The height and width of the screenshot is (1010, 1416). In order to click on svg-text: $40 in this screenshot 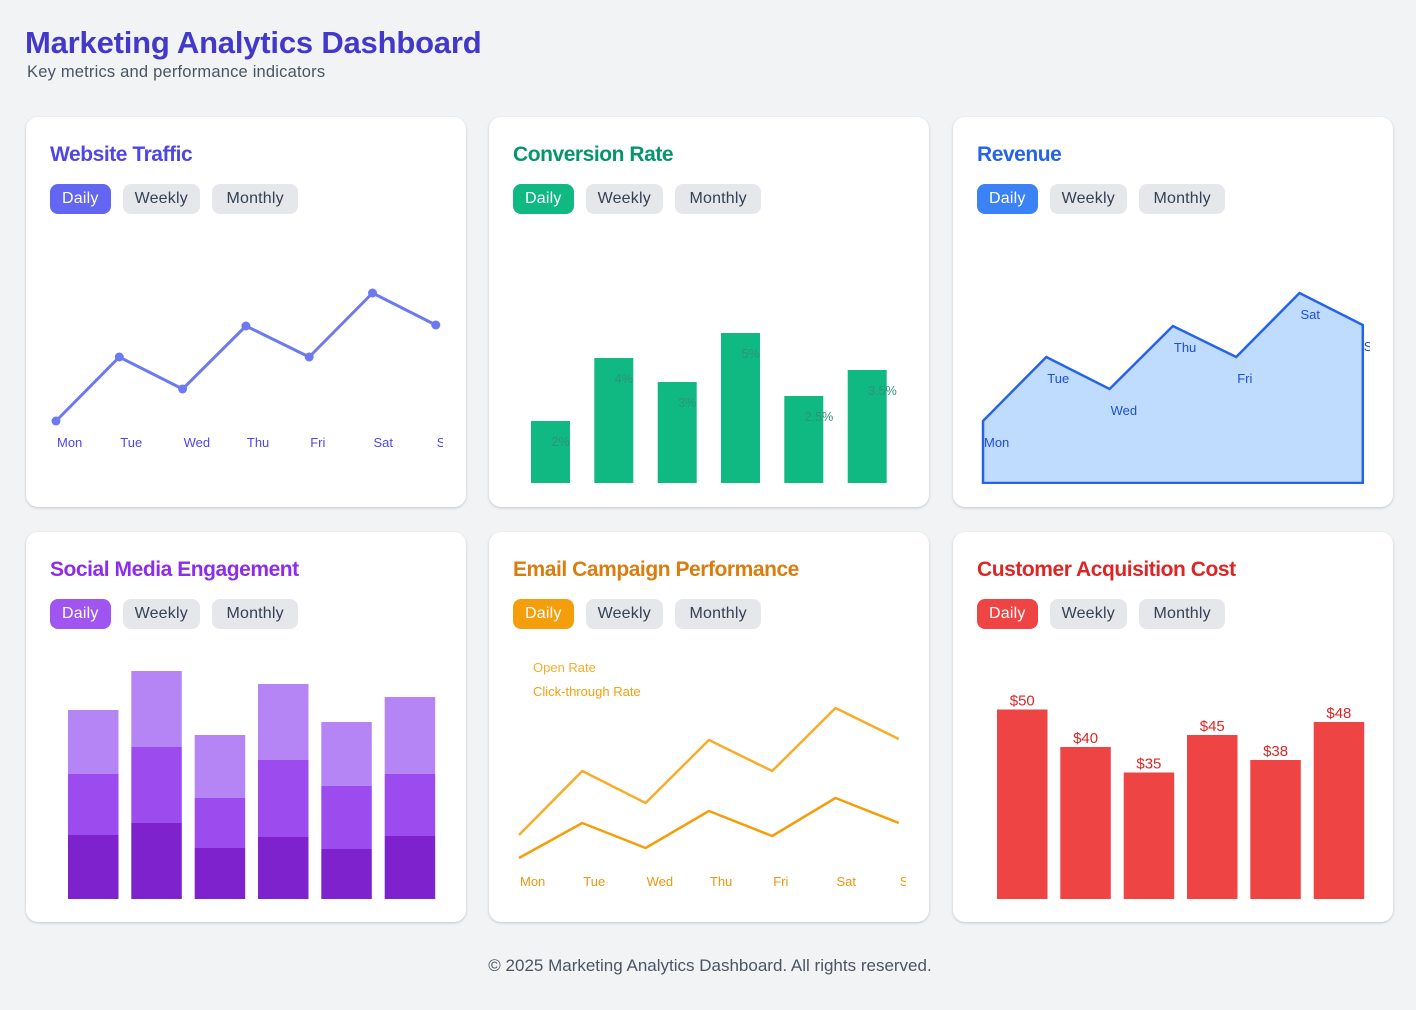, I will do `click(1085, 738)`.